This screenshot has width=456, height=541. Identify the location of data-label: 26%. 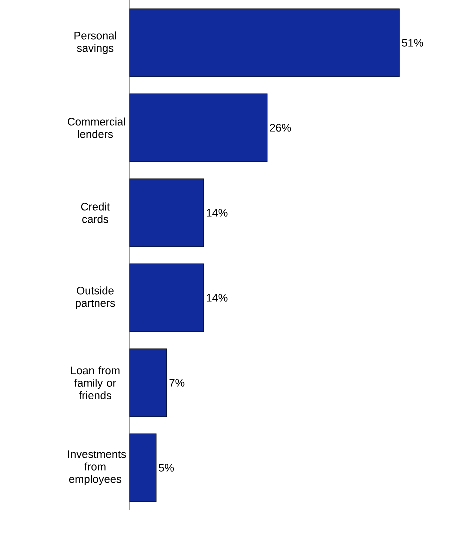
(281, 128).